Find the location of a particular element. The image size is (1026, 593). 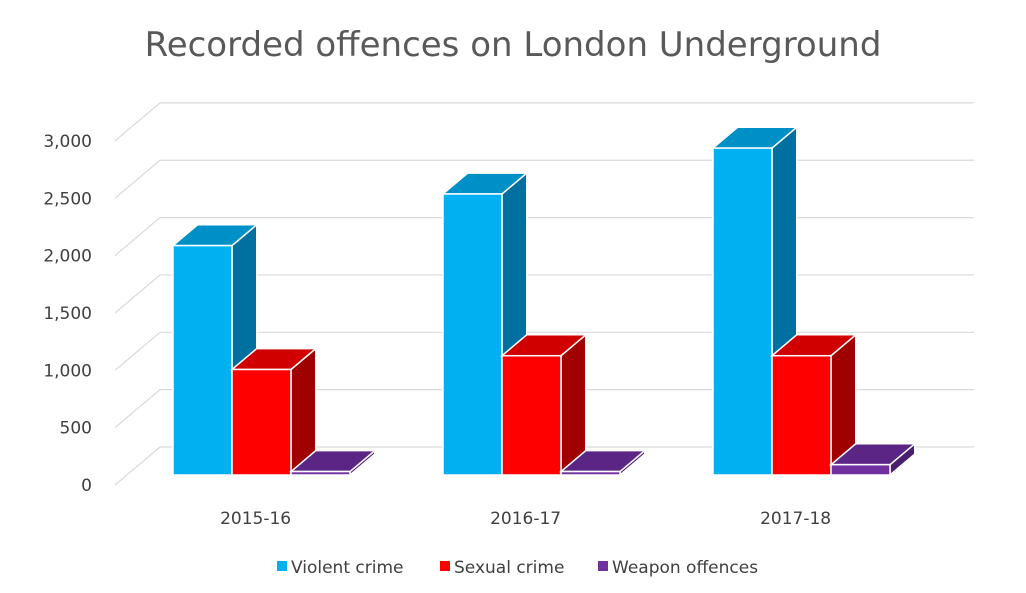

y-tick-label: 0 is located at coordinates (86, 486).